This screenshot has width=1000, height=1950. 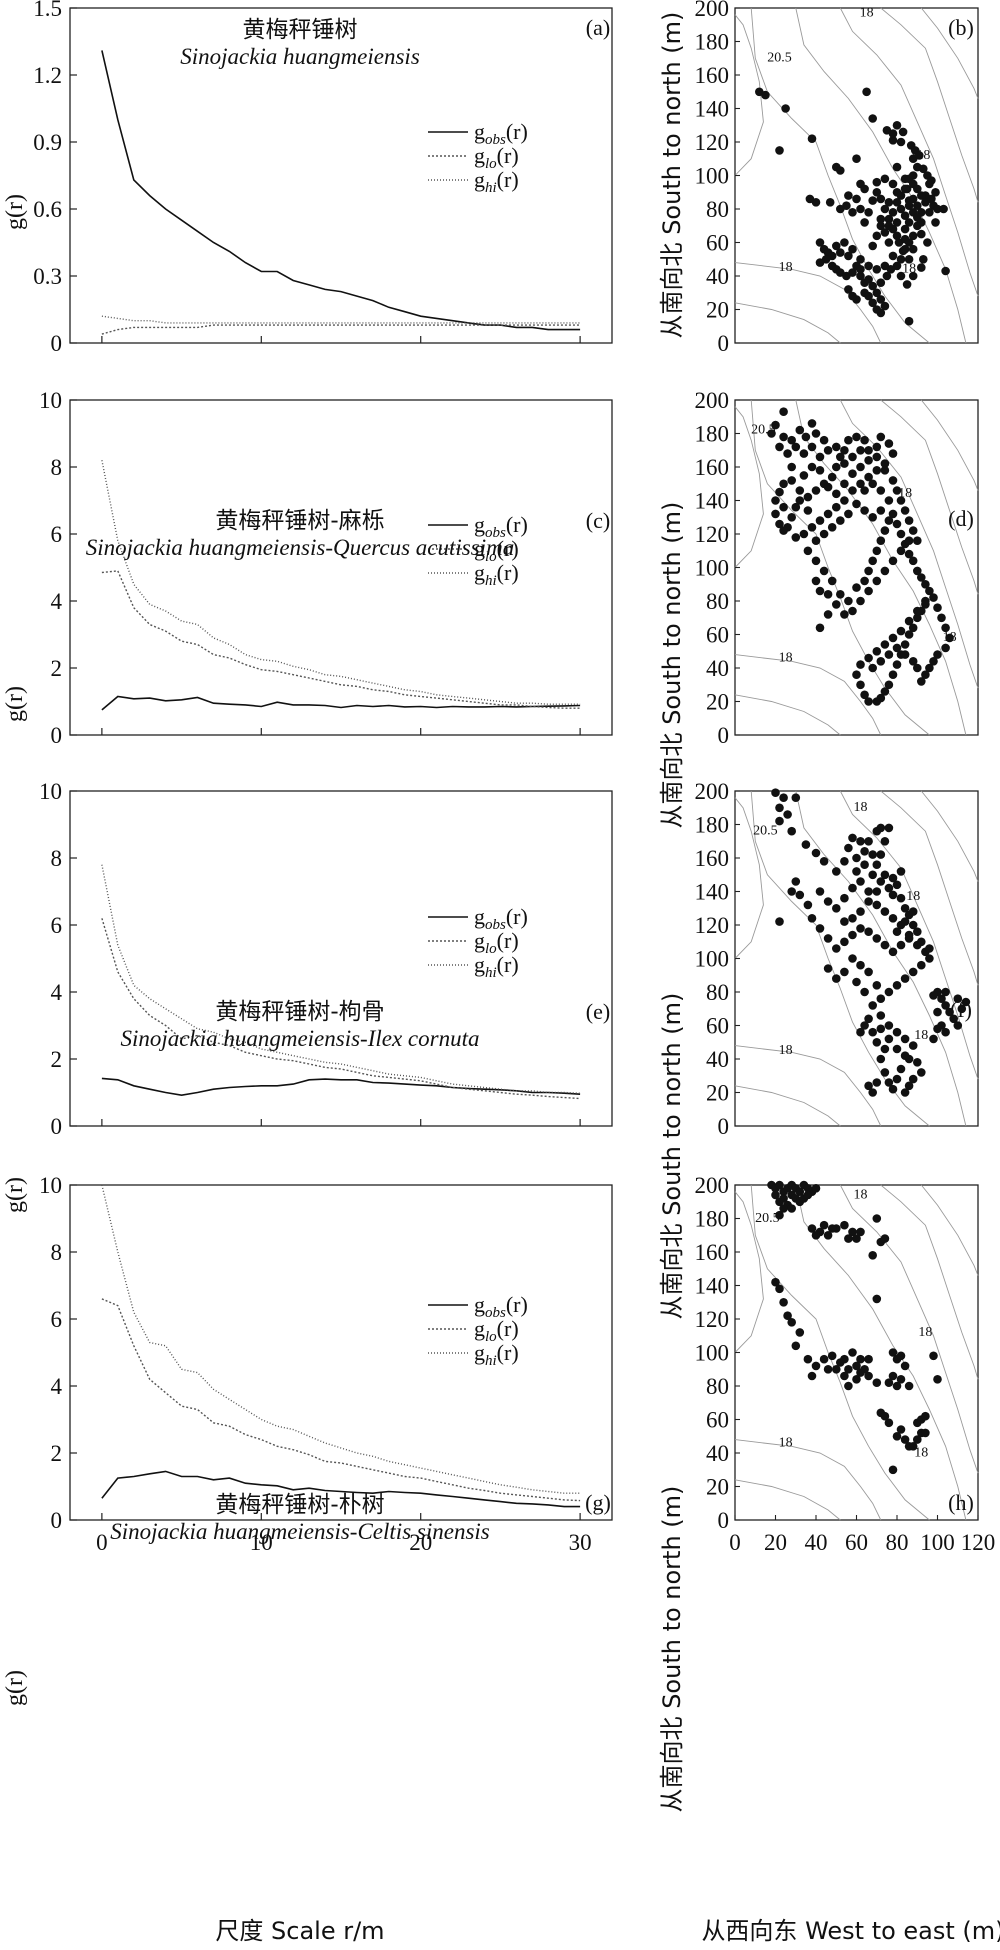 I want to click on y-tick-label: 1.2, so click(x=47, y=75).